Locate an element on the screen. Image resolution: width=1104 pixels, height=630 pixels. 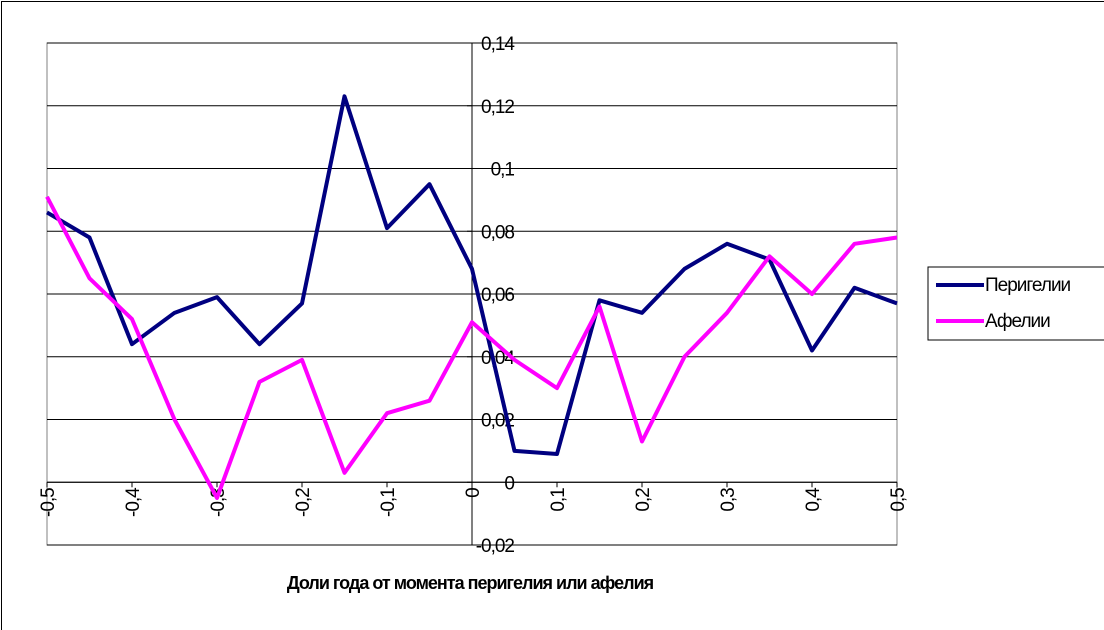
x-tick-label: -0,2 is located at coordinates (303, 502).